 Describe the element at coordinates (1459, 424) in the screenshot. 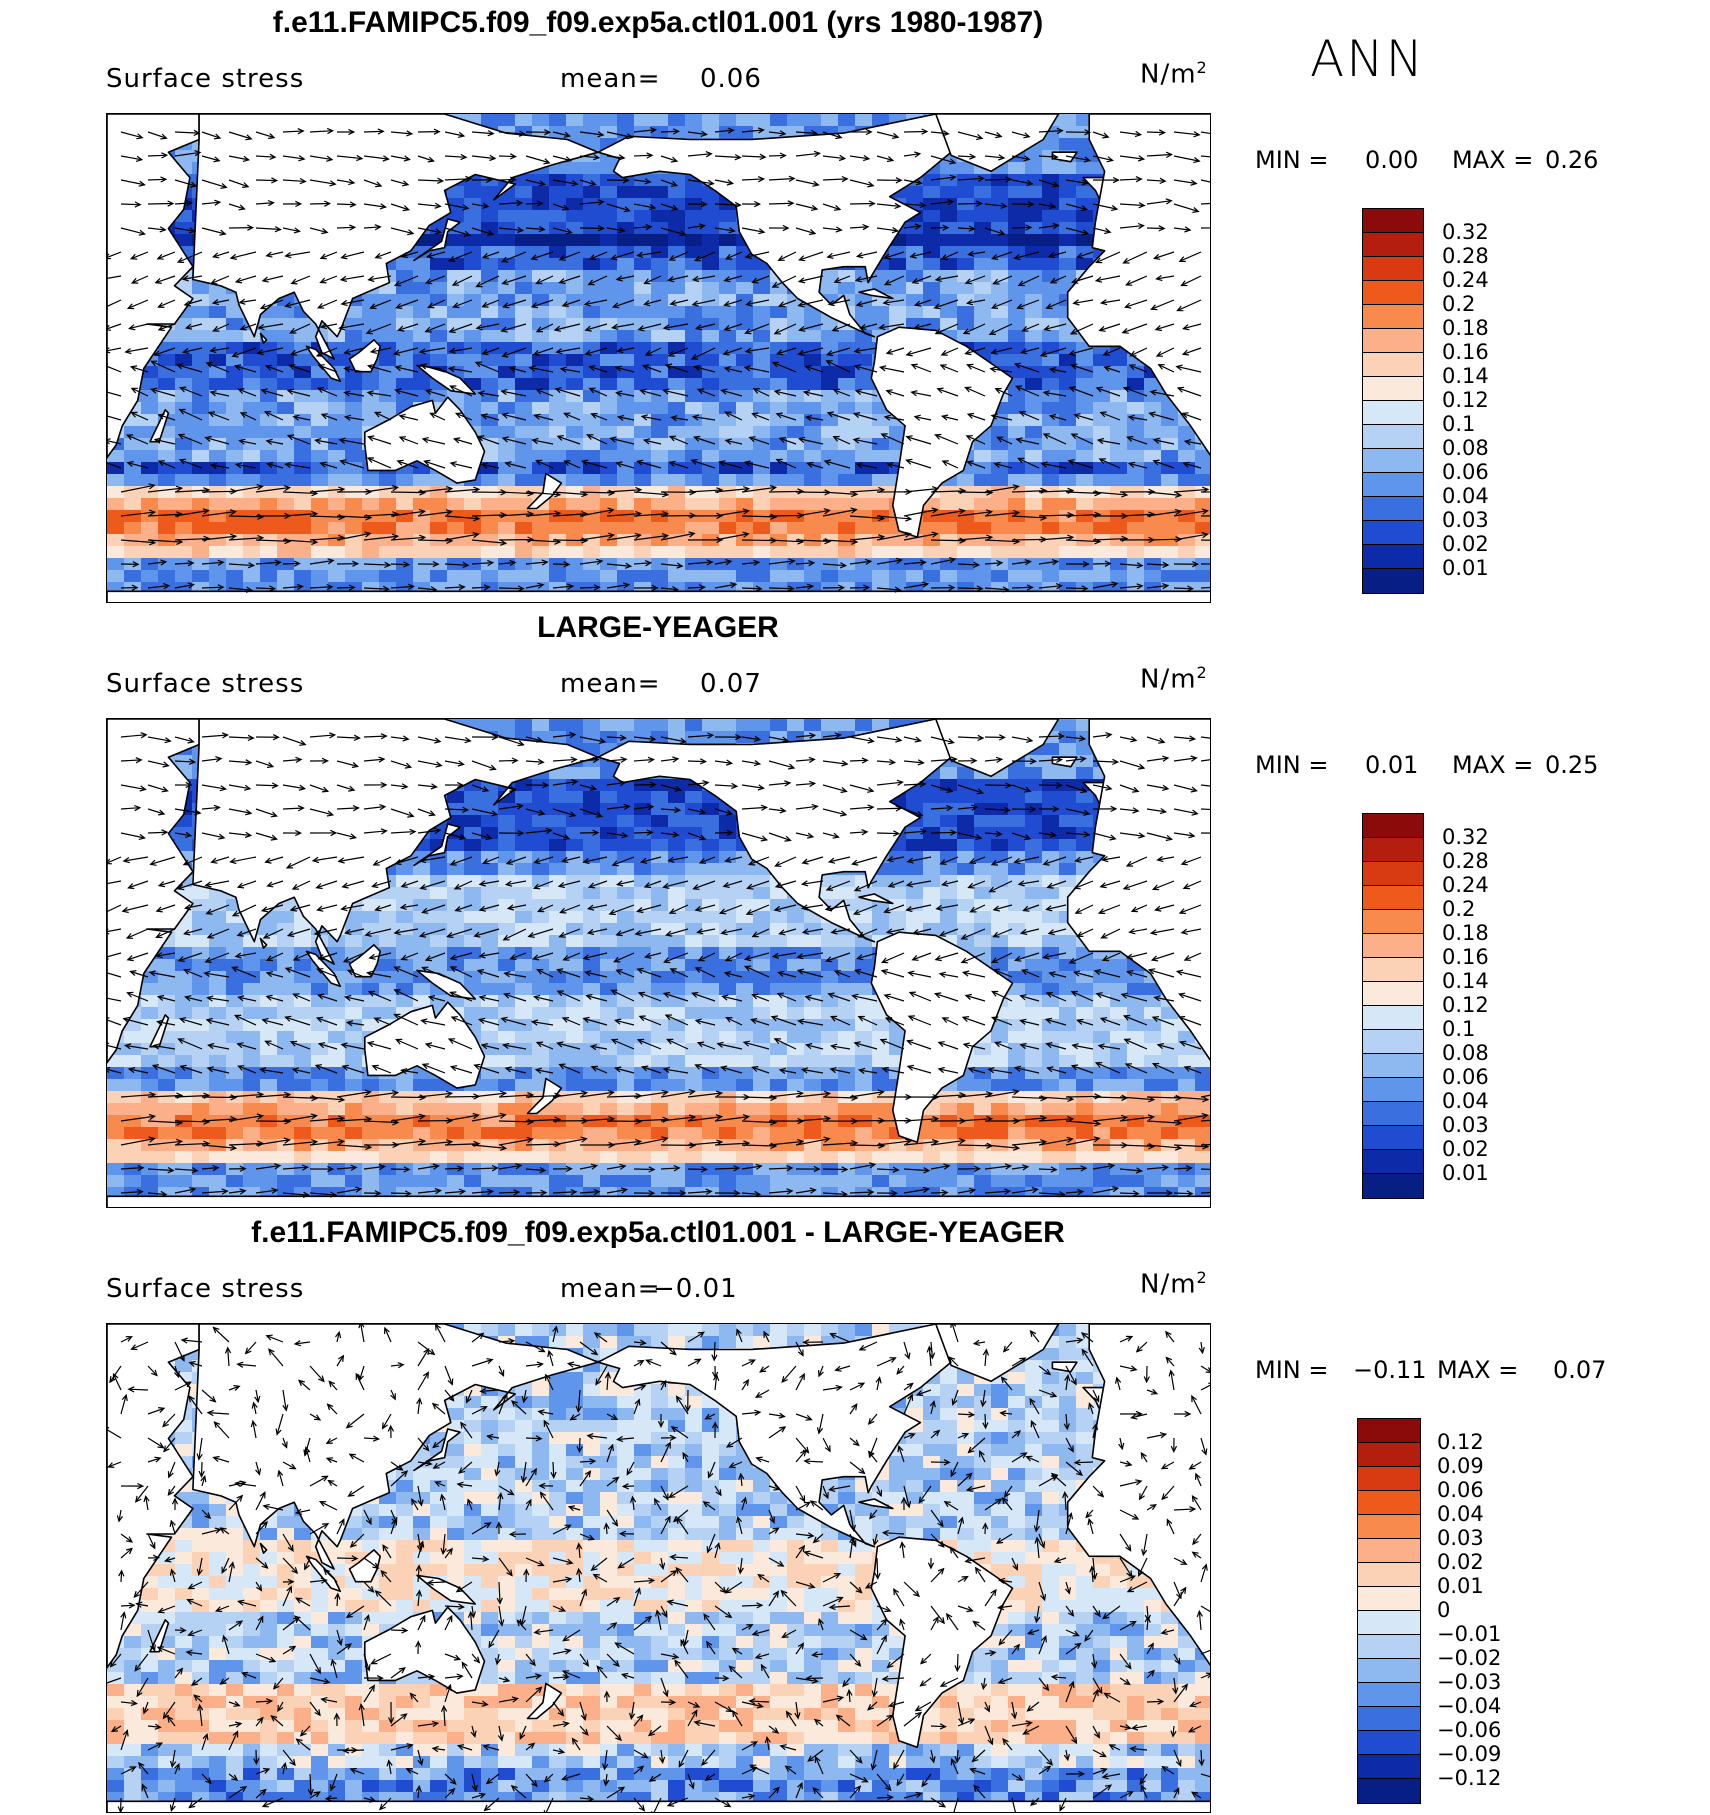

I see `colorbar-tick-label: 0.1` at that location.